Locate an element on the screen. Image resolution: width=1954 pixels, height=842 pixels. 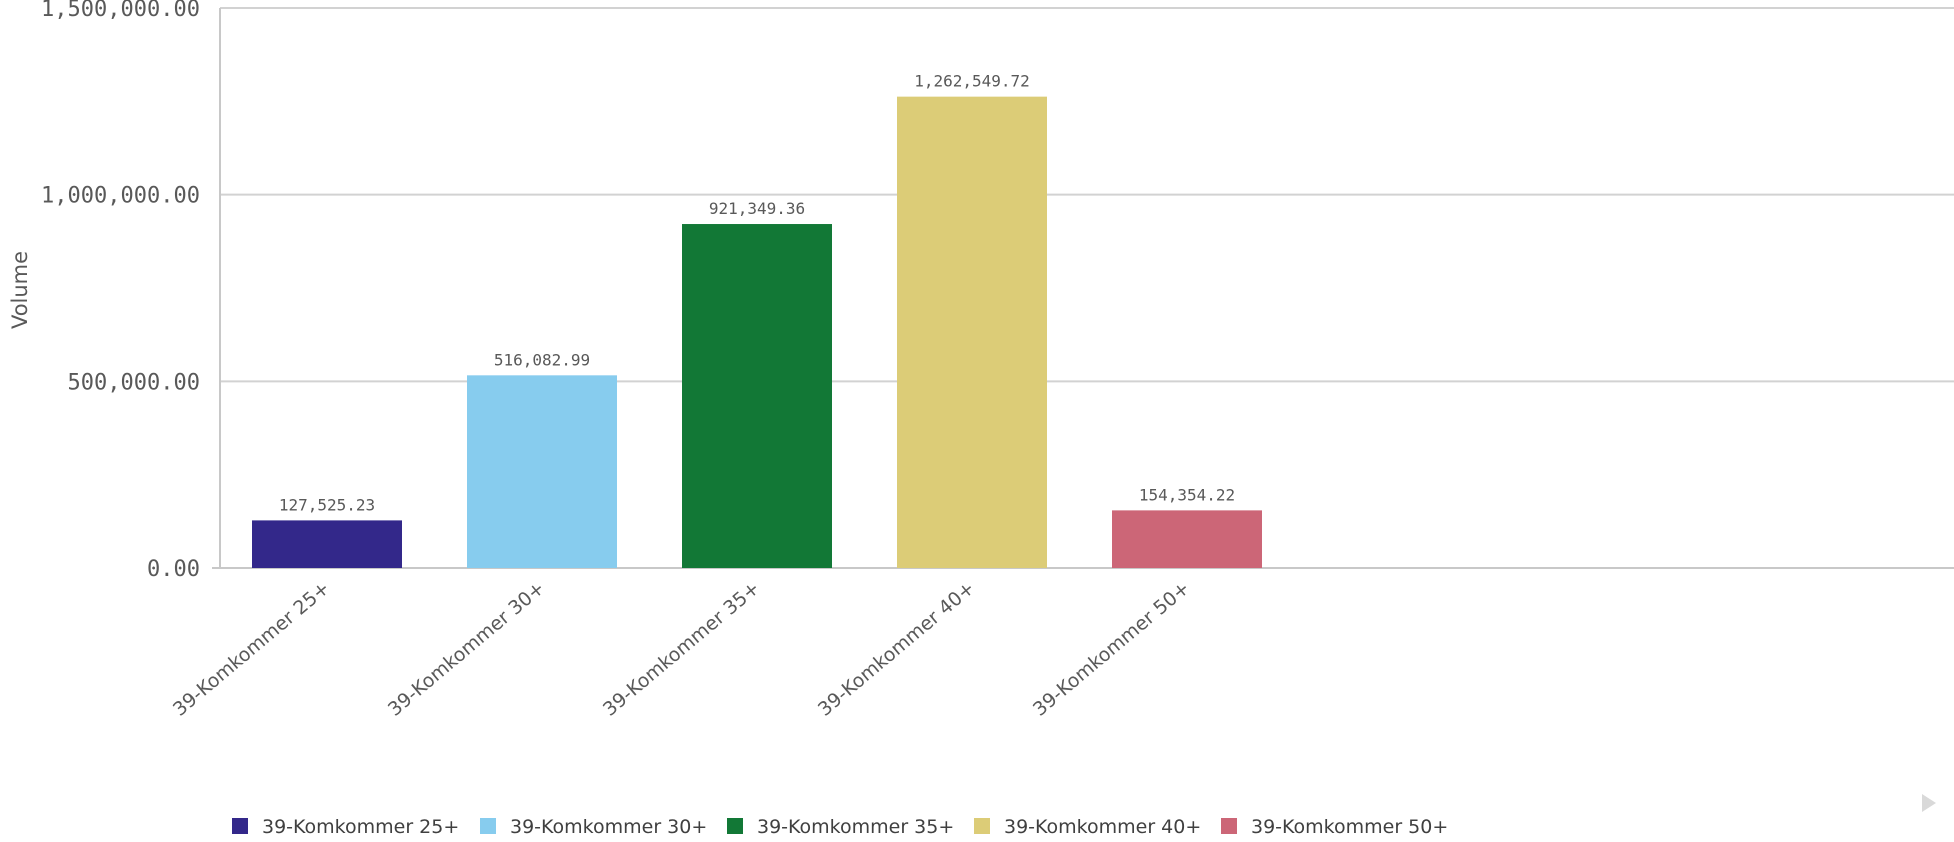
legend-item: 39-Komkommer 30+ is located at coordinates (593, 827).